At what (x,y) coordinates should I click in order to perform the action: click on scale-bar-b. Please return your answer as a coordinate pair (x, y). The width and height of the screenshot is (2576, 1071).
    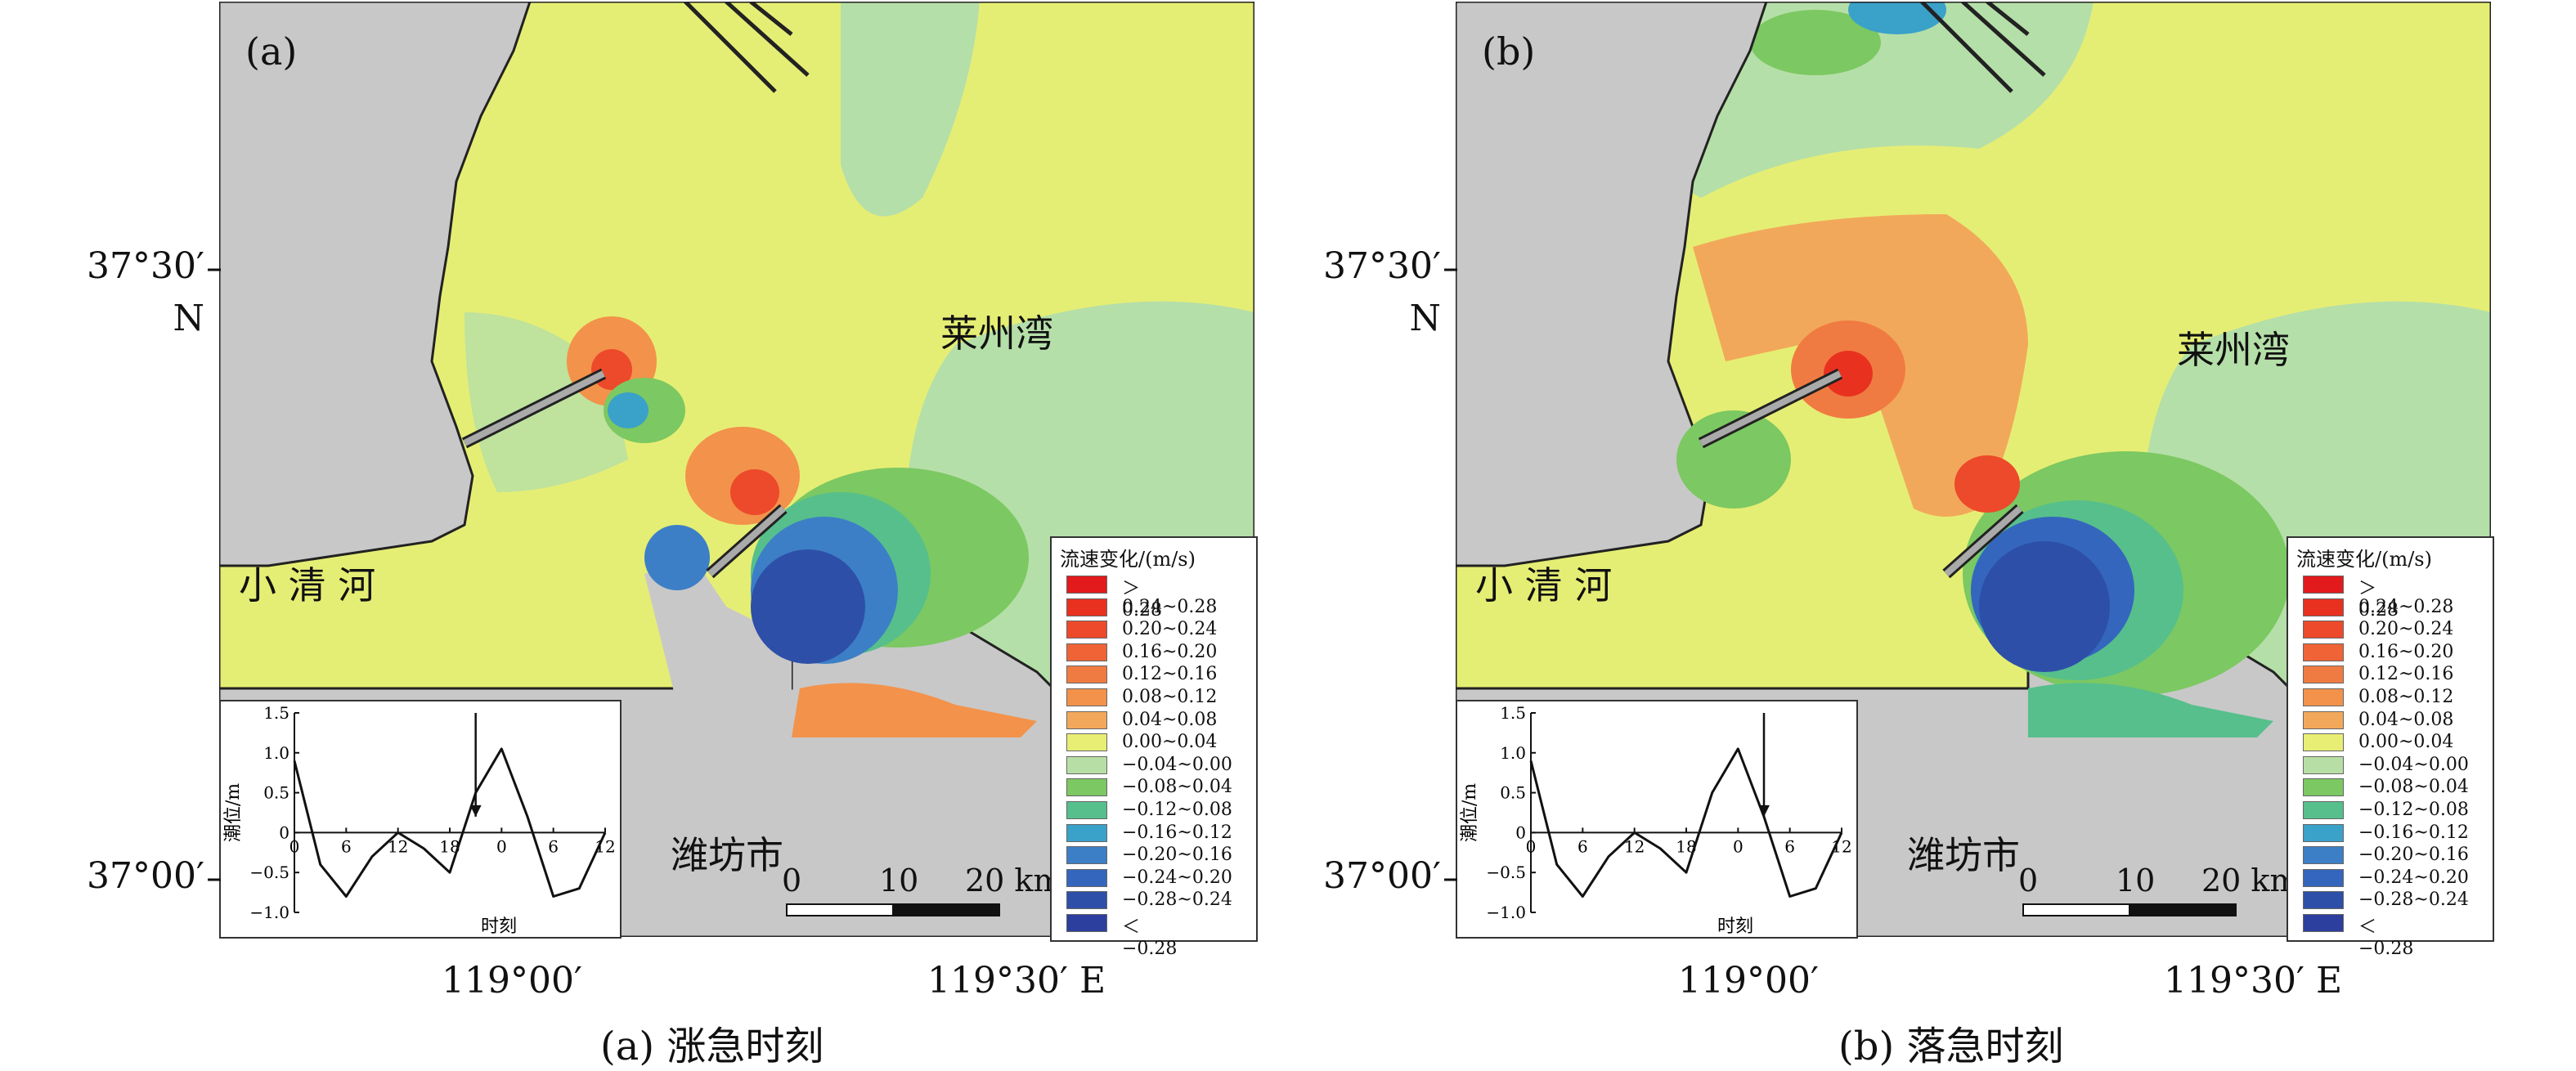
    Looking at the image, I should click on (2129, 909).